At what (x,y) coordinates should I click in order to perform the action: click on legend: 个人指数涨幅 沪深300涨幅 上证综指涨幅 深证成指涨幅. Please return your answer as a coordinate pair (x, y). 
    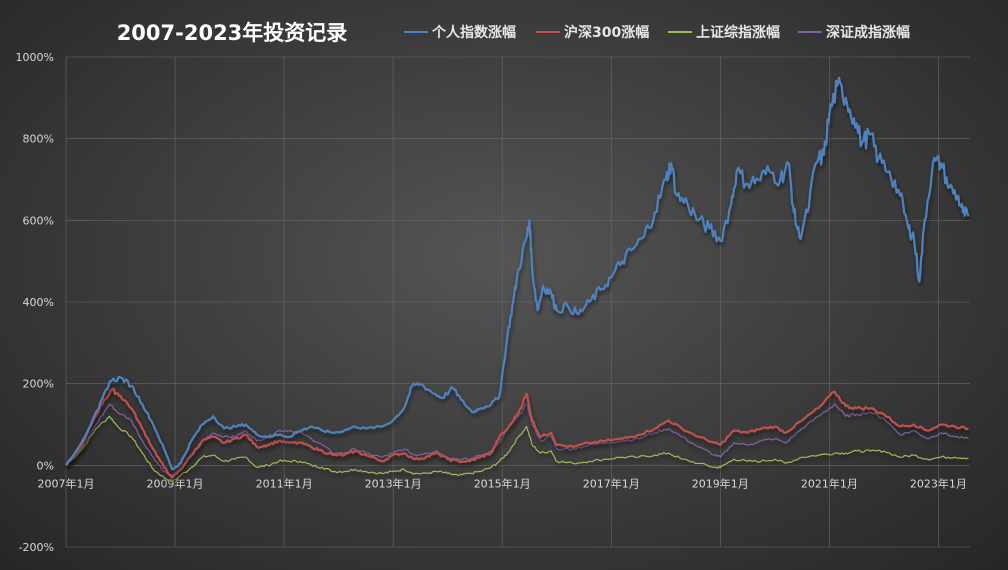
    Looking at the image, I should click on (657, 32).